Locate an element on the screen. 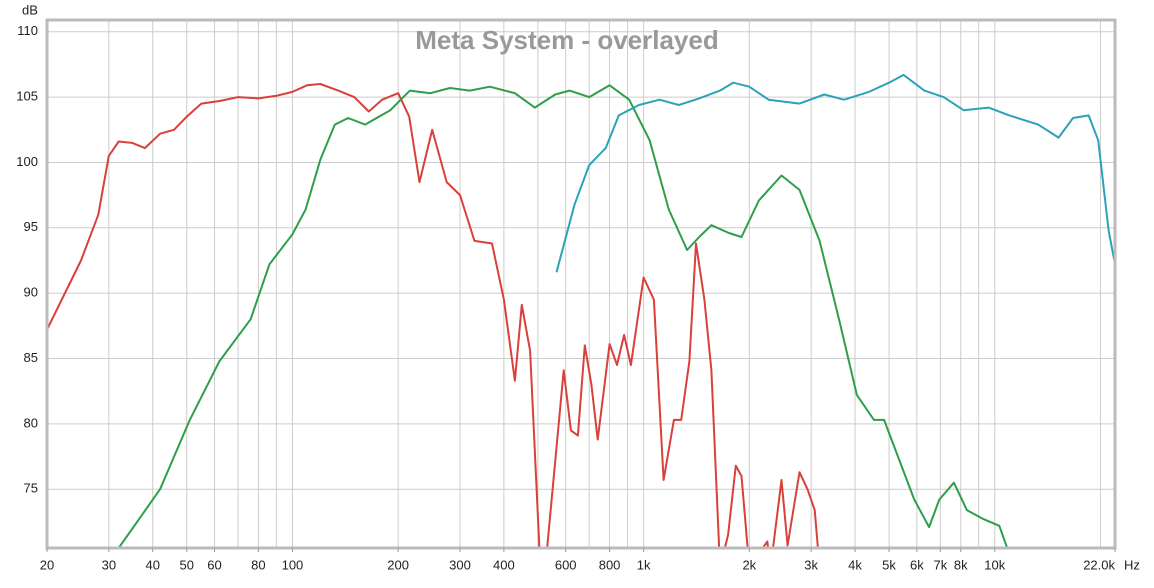 This screenshot has height=588, width=1154. x-tick-label: 300 is located at coordinates (460, 564).